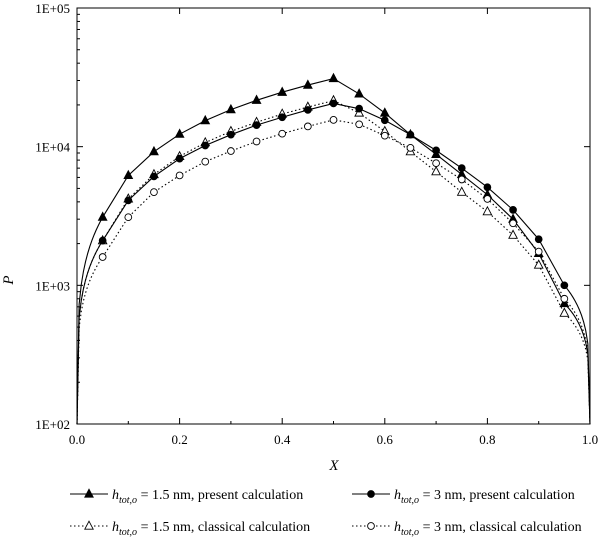 The width and height of the screenshot is (600, 546). What do you see at coordinates (282, 439) in the screenshot?
I see `x-tick-label: 0.4` at bounding box center [282, 439].